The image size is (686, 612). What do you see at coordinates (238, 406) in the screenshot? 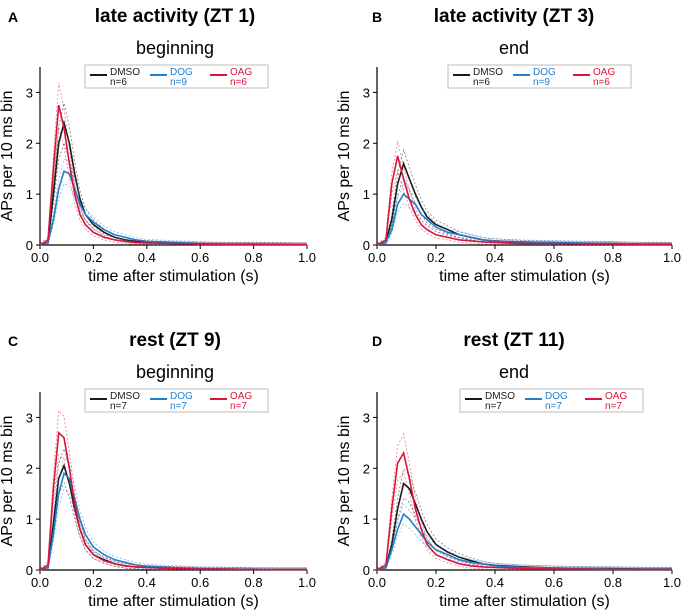
I see `legend-n-oag: n=7` at bounding box center [238, 406].